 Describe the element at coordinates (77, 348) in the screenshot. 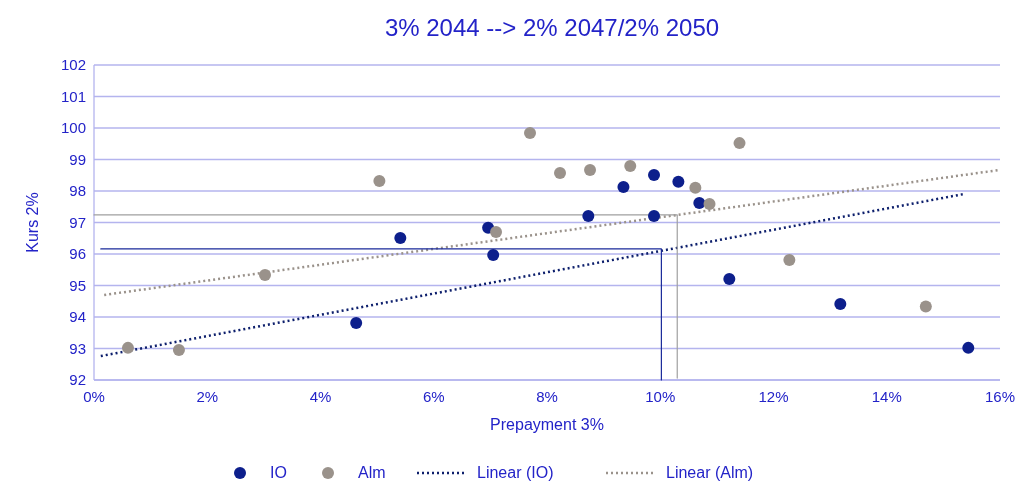

I see `y-tick-label: 93` at that location.